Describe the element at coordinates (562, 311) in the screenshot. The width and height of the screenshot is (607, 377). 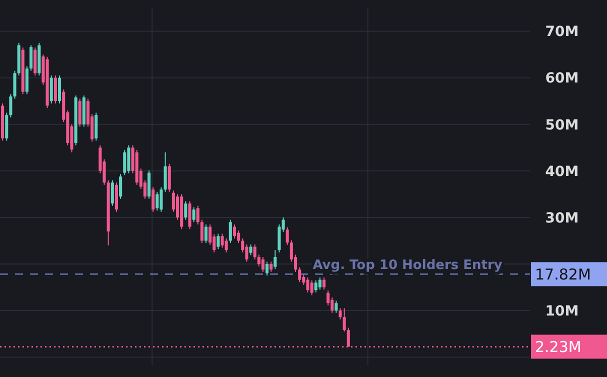
I see `y-tick-label: 10M` at that location.